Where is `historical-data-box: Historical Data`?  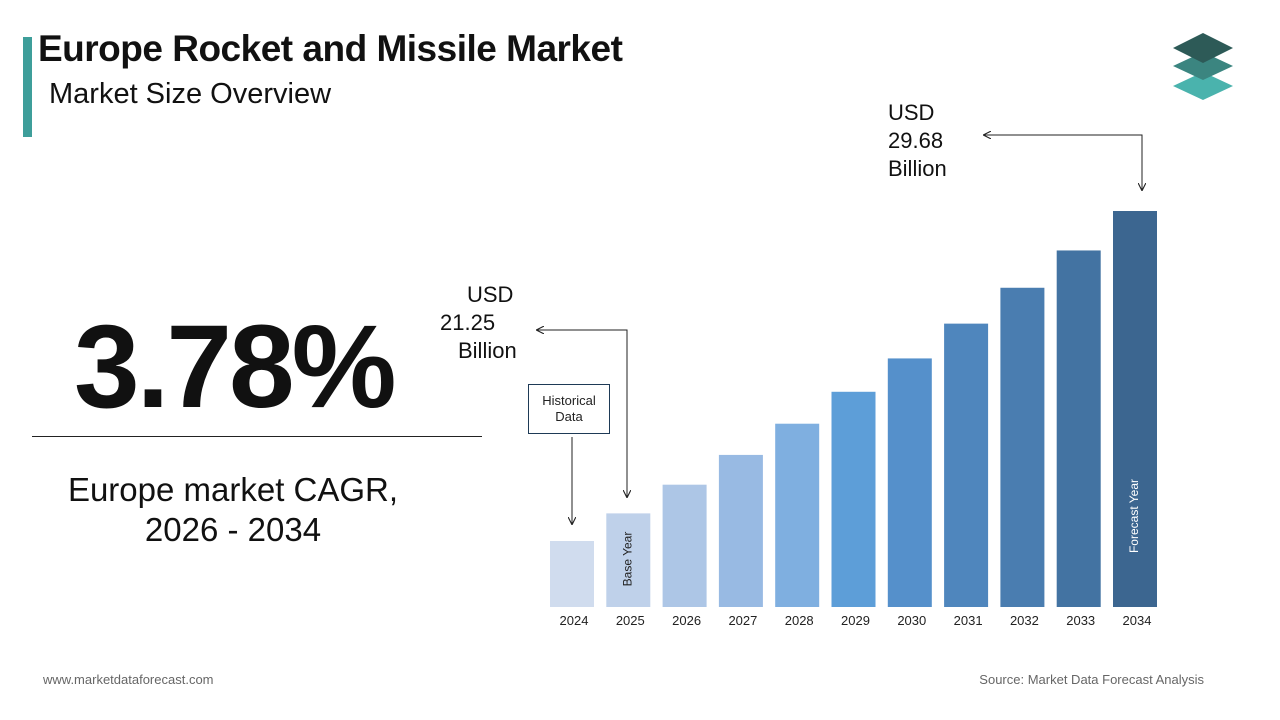 historical-data-box: Historical Data is located at coordinates (569, 409).